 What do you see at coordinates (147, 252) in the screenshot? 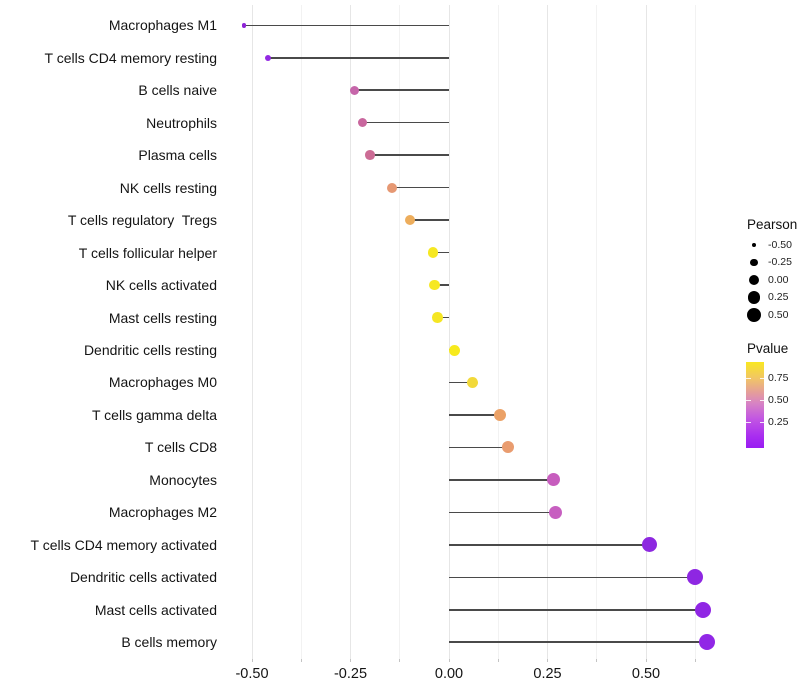
I see `y-axis-label: T cells follicular helper` at bounding box center [147, 252].